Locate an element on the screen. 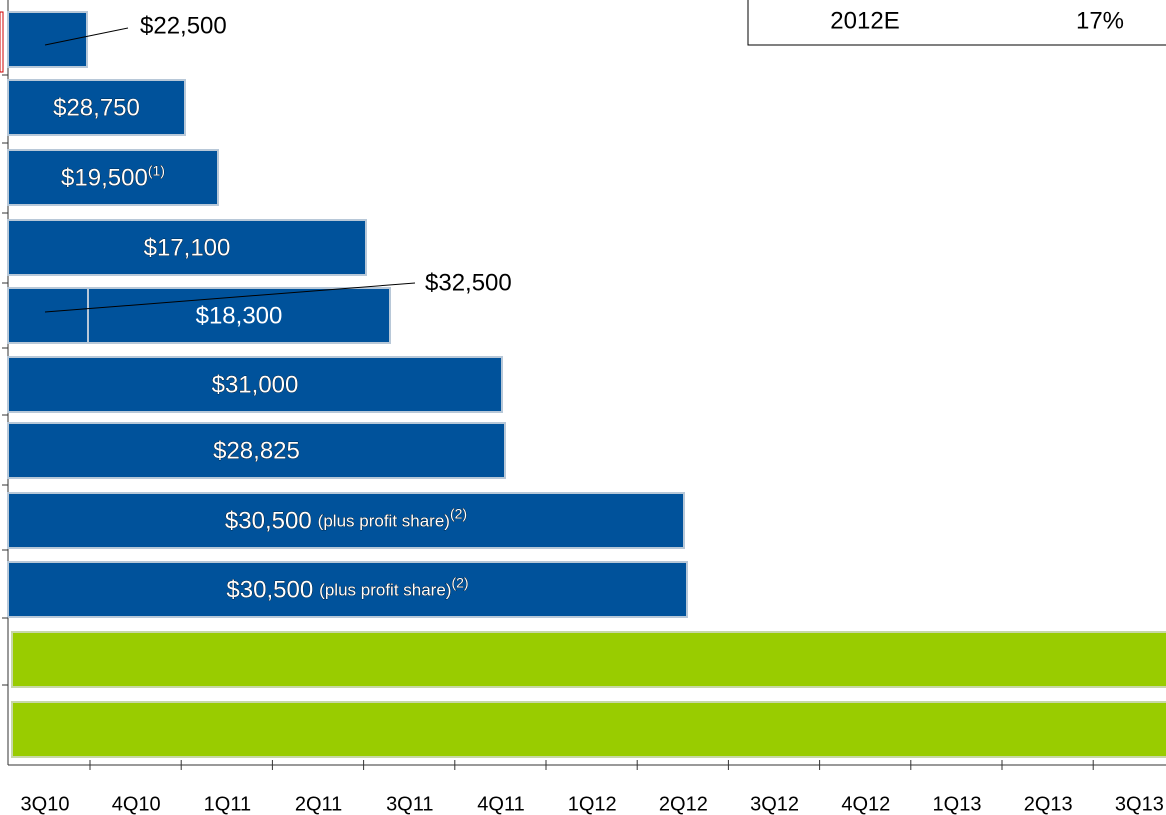  x-tick-label: 3Q13 is located at coordinates (1139, 804).